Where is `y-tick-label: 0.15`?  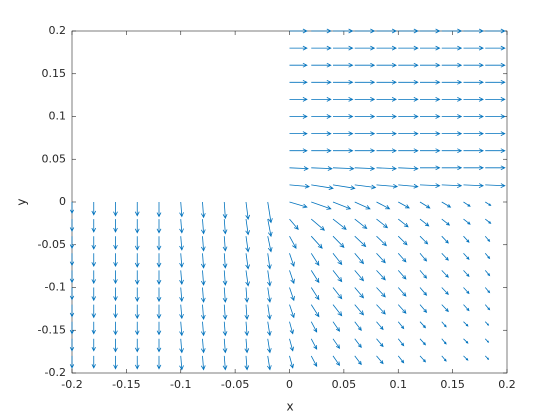
y-tick-label: 0.15 is located at coordinates (54, 73).